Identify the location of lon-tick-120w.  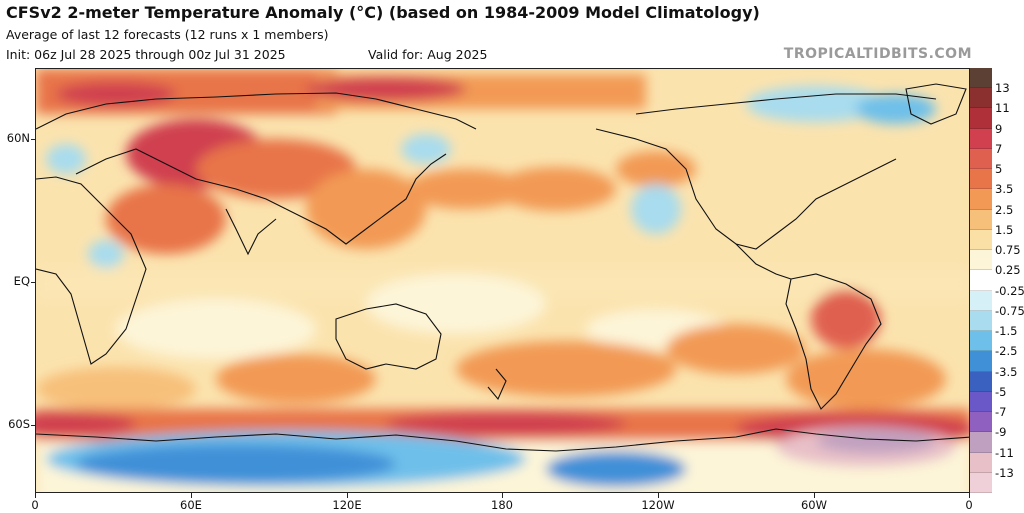
(658, 495).